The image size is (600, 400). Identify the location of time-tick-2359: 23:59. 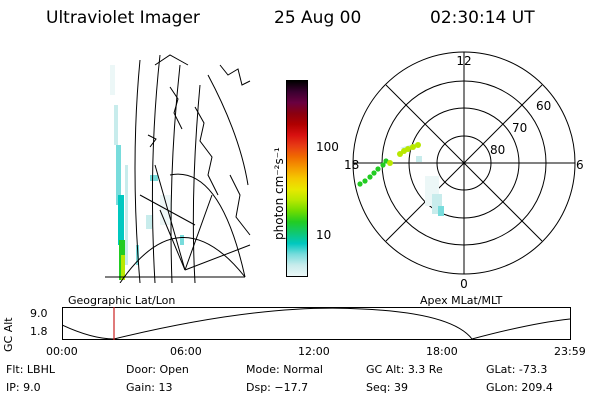
(570, 351).